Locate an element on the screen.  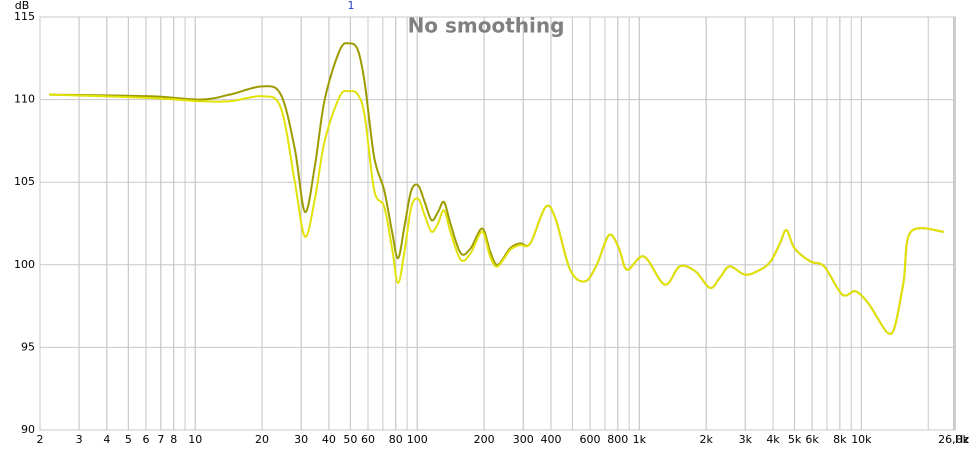
x-tick-label: 200 is located at coordinates (484, 439).